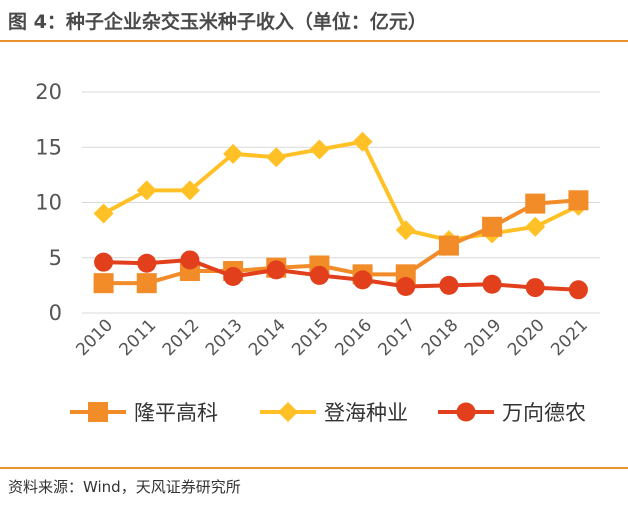  Describe the element at coordinates (48, 92) in the screenshot. I see `y-tick-label: 20` at that location.